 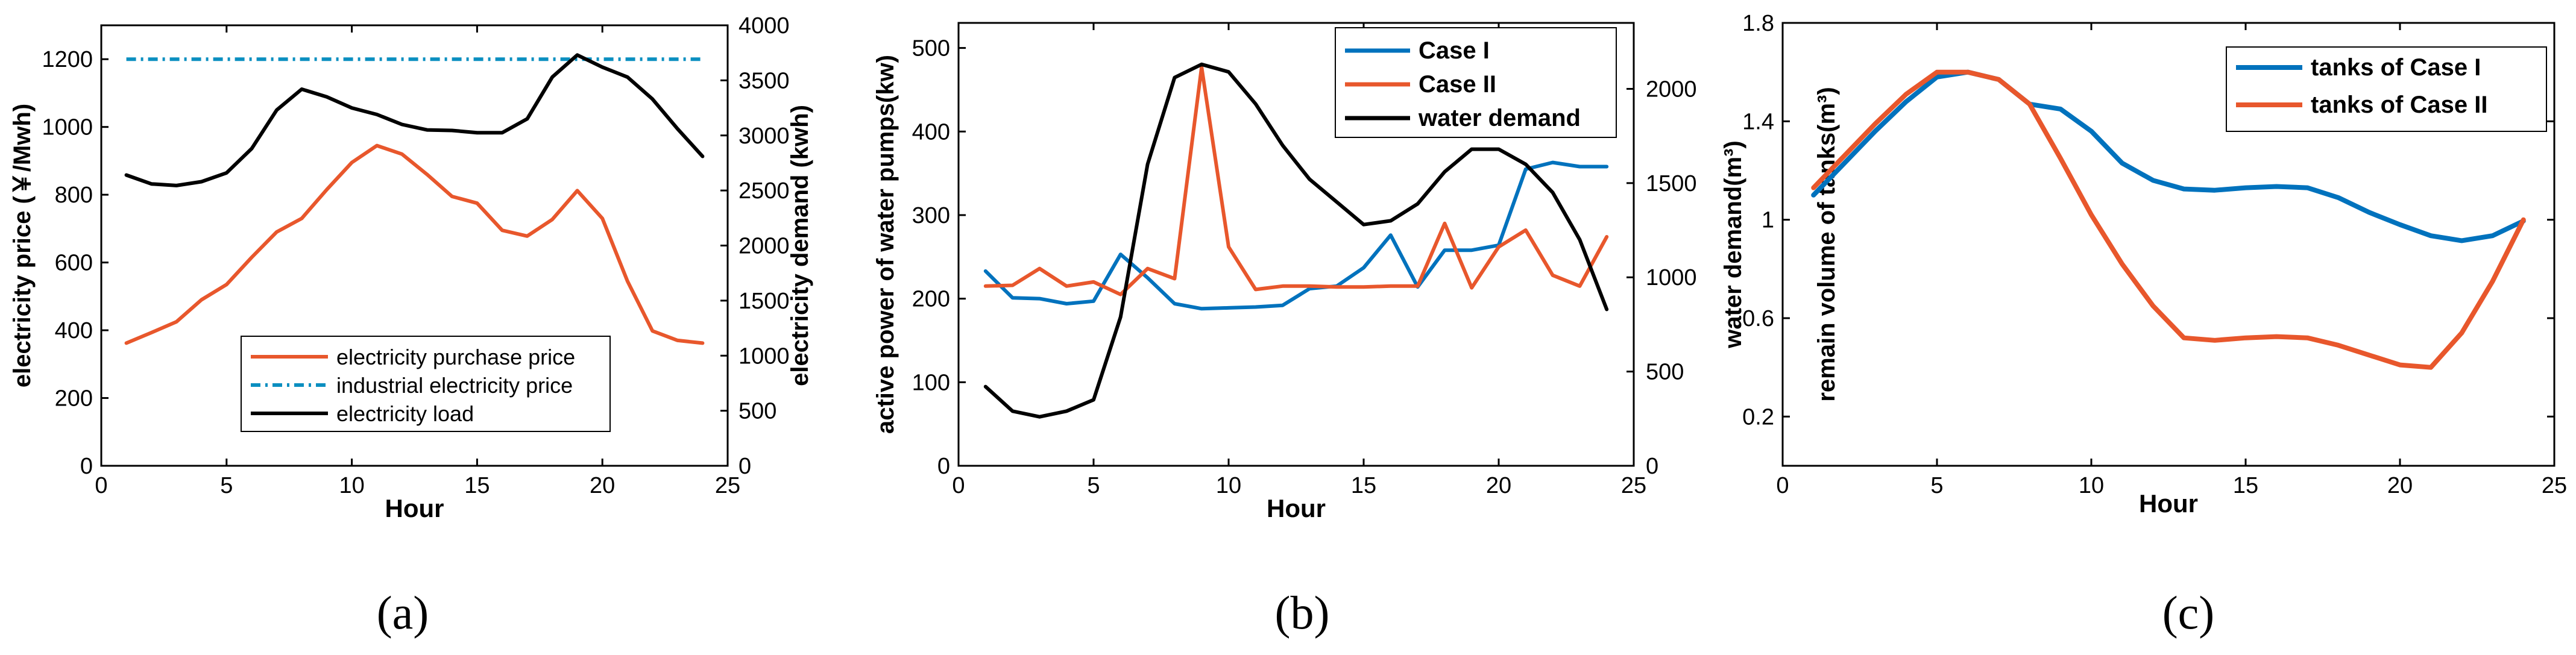 I want to click on panel-caption: (c), so click(x=2188, y=612).